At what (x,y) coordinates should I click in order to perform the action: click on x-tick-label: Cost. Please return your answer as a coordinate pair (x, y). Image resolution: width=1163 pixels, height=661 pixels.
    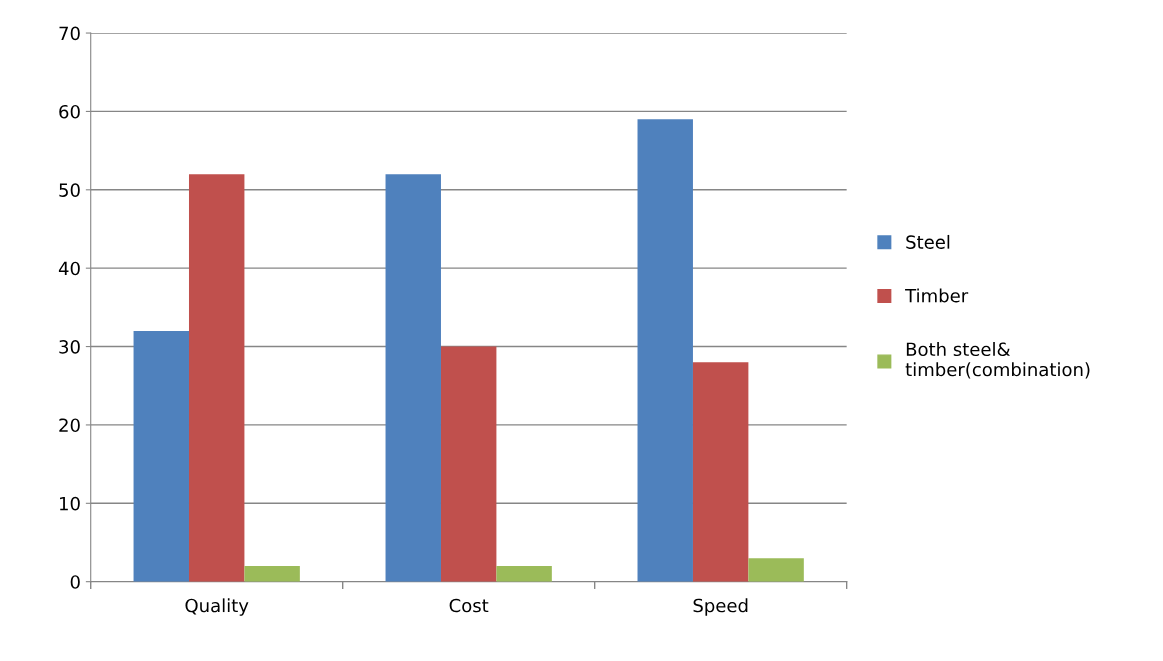
    Looking at the image, I should click on (469, 605).